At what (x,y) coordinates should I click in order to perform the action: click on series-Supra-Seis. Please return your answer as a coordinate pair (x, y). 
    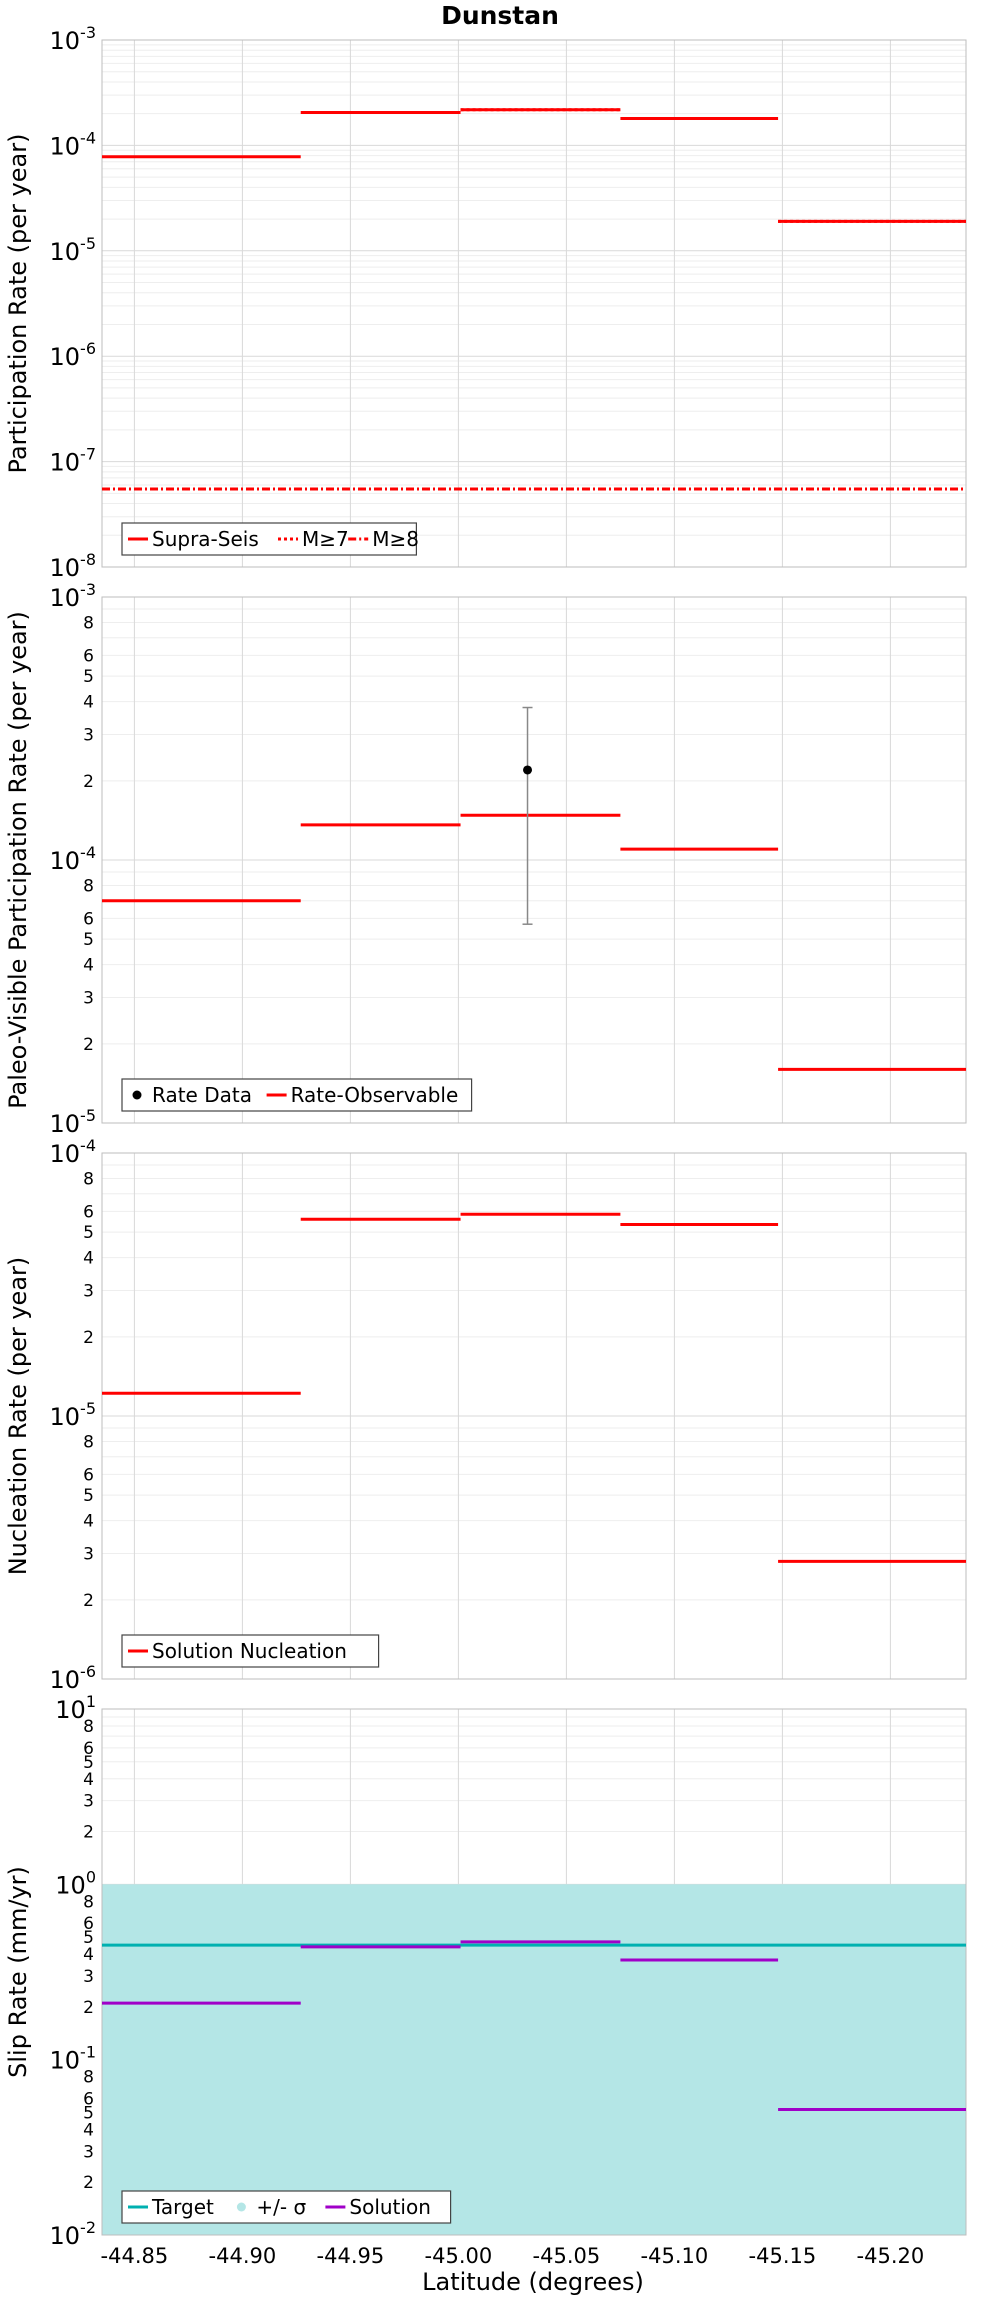
    Looking at the image, I should click on (534, 165).